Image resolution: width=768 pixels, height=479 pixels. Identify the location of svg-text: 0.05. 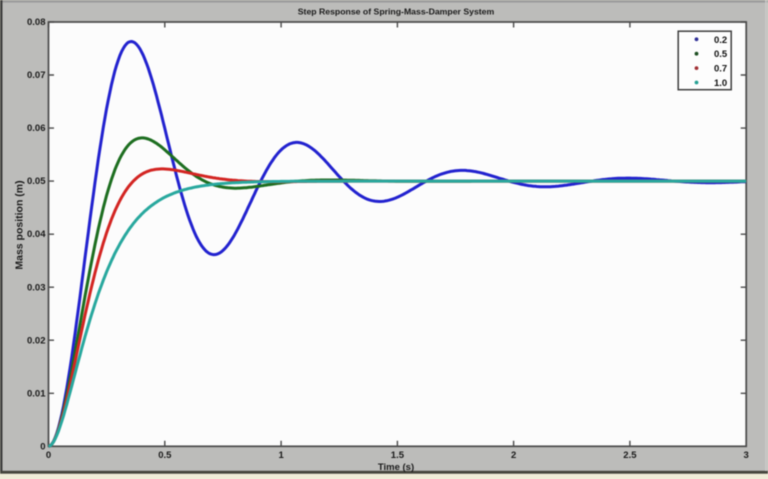
(36, 181).